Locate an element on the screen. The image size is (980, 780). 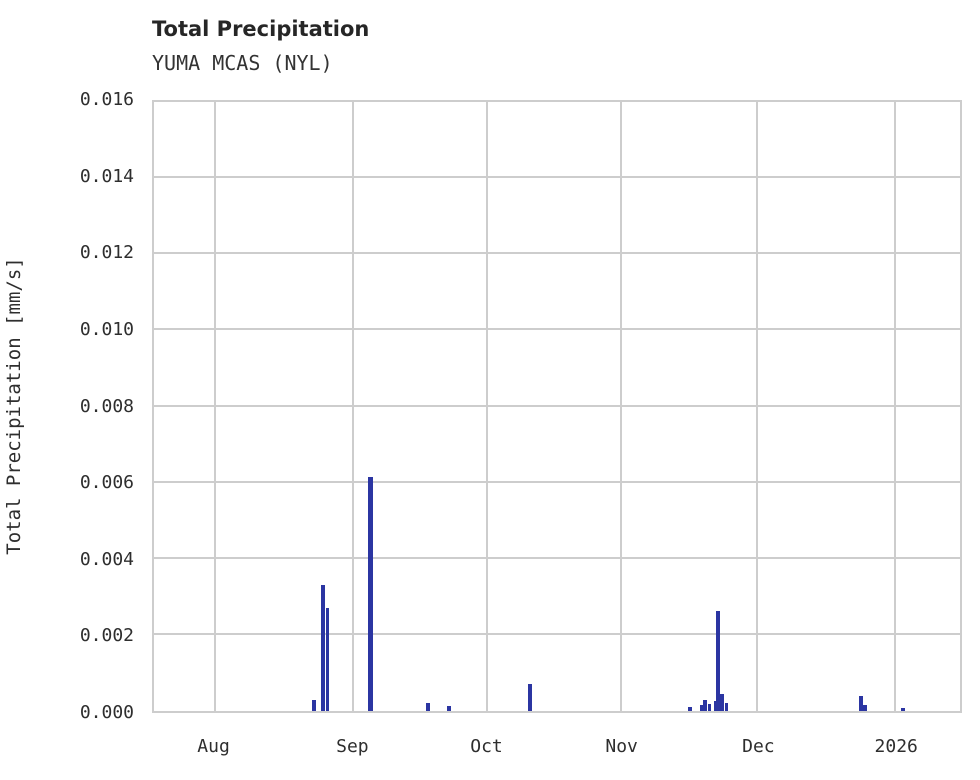
x-tick-2026: 2026 is located at coordinates (896, 746).